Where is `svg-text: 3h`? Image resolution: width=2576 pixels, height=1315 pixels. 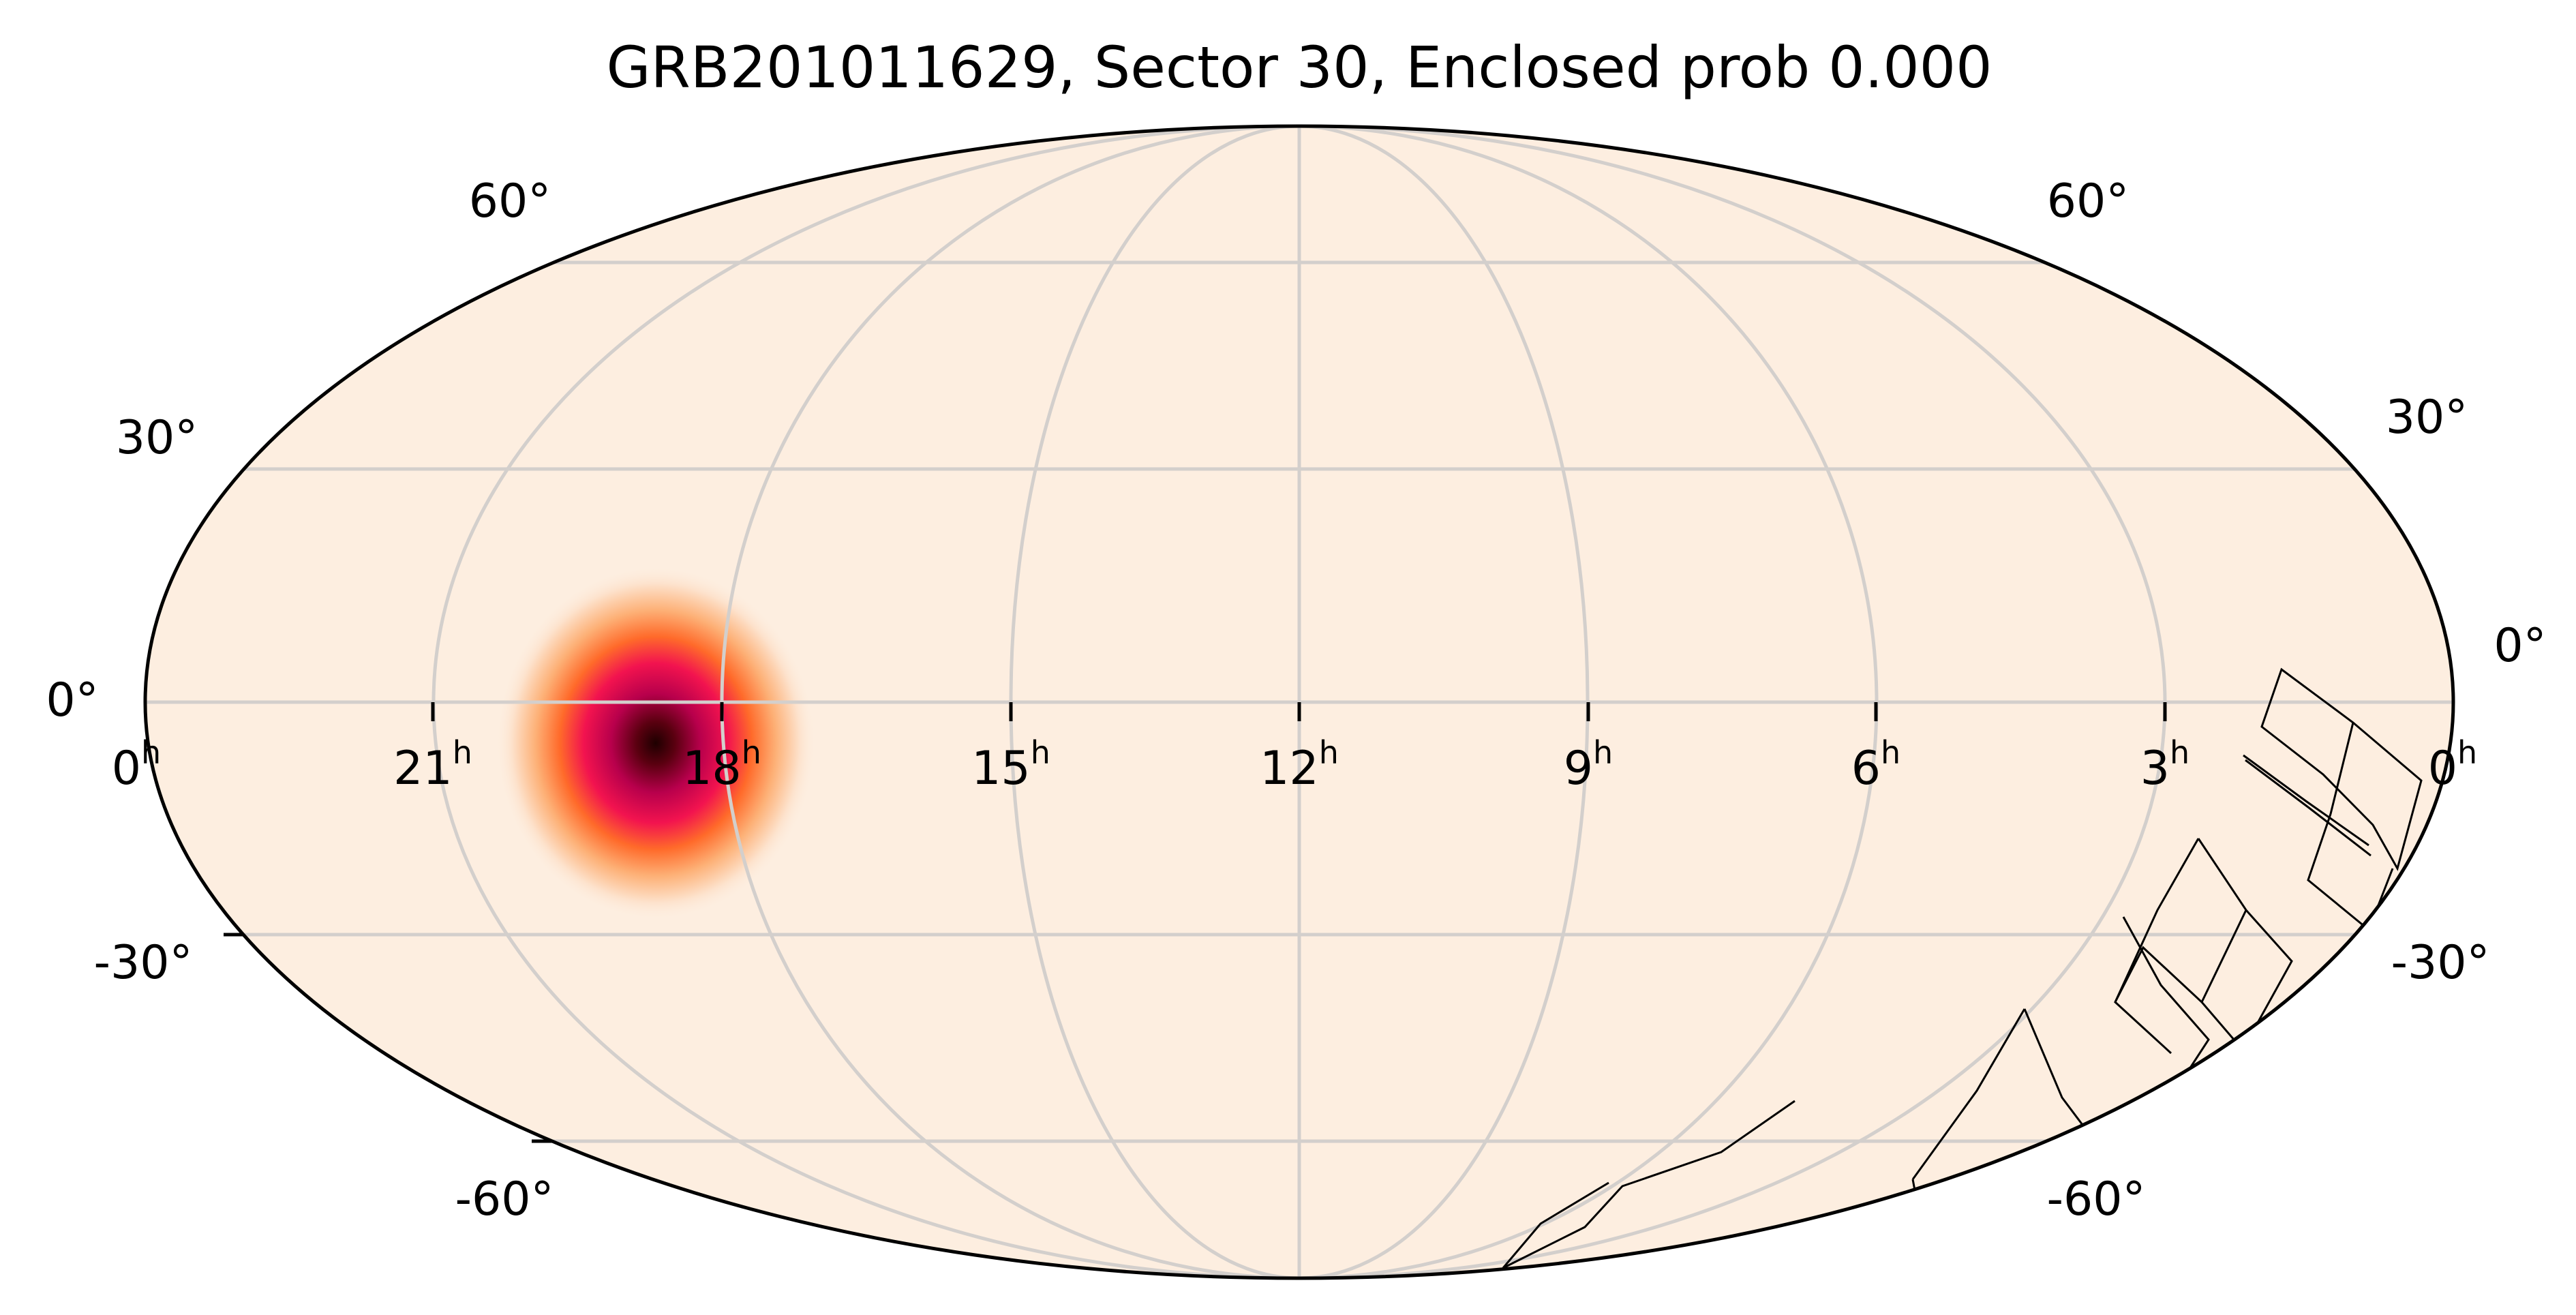
svg-text: 3h is located at coordinates (2164, 765).